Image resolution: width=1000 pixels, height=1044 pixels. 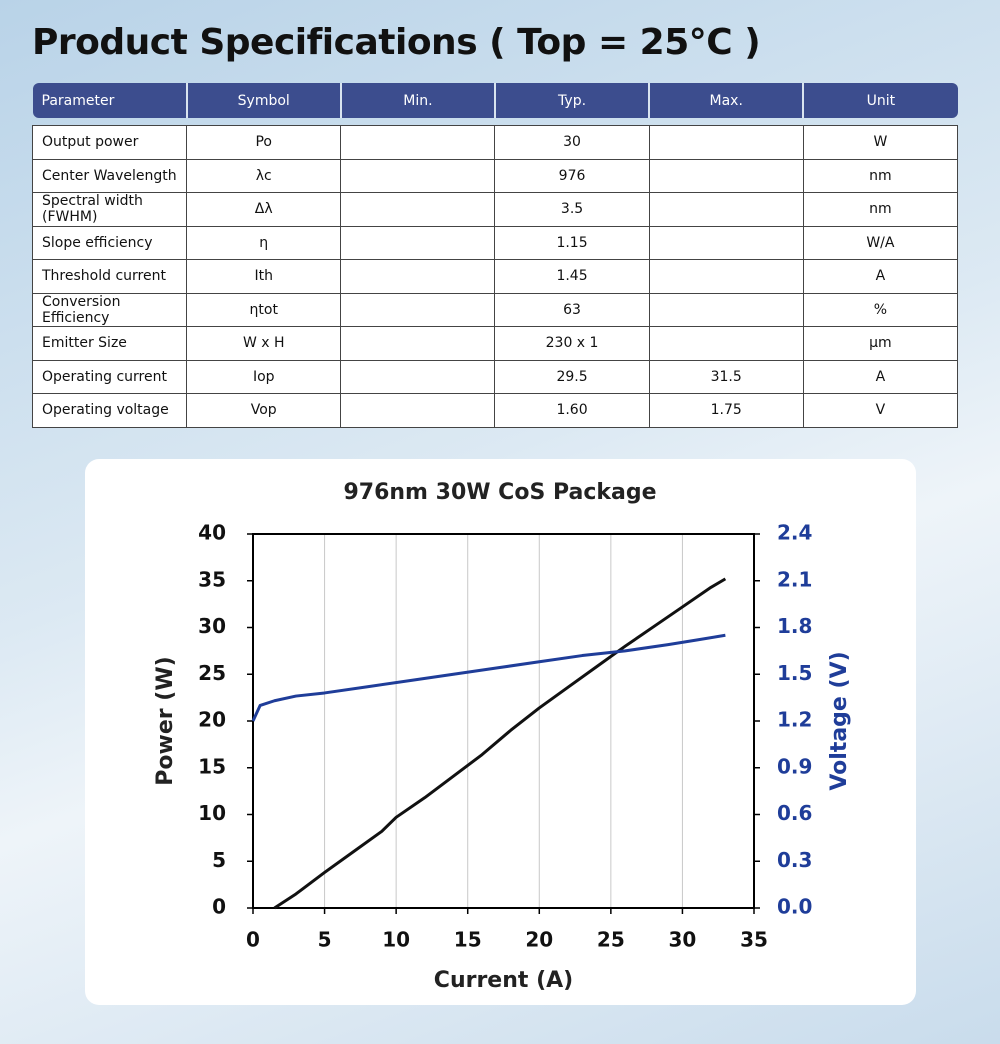 What do you see at coordinates (880, 410) in the screenshot?
I see `table-cell: V` at bounding box center [880, 410].